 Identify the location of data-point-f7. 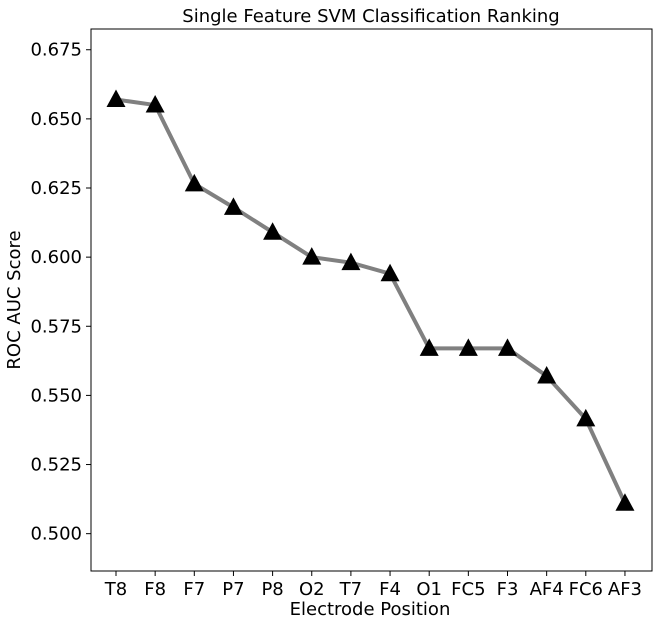
(194, 182).